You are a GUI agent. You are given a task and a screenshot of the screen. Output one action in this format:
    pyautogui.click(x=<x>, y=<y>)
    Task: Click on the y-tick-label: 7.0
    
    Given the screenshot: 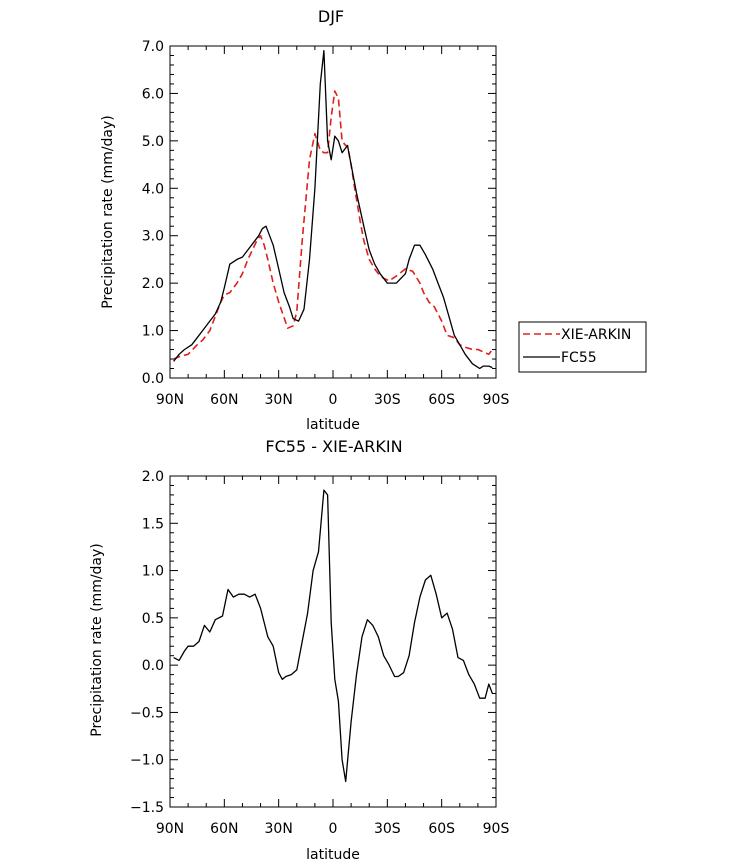 What is the action you would take?
    pyautogui.click(x=153, y=47)
    